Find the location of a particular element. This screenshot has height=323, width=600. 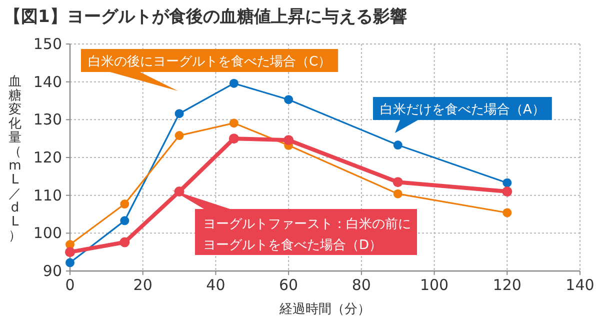

y-tick-label: 110 is located at coordinates (47, 195).